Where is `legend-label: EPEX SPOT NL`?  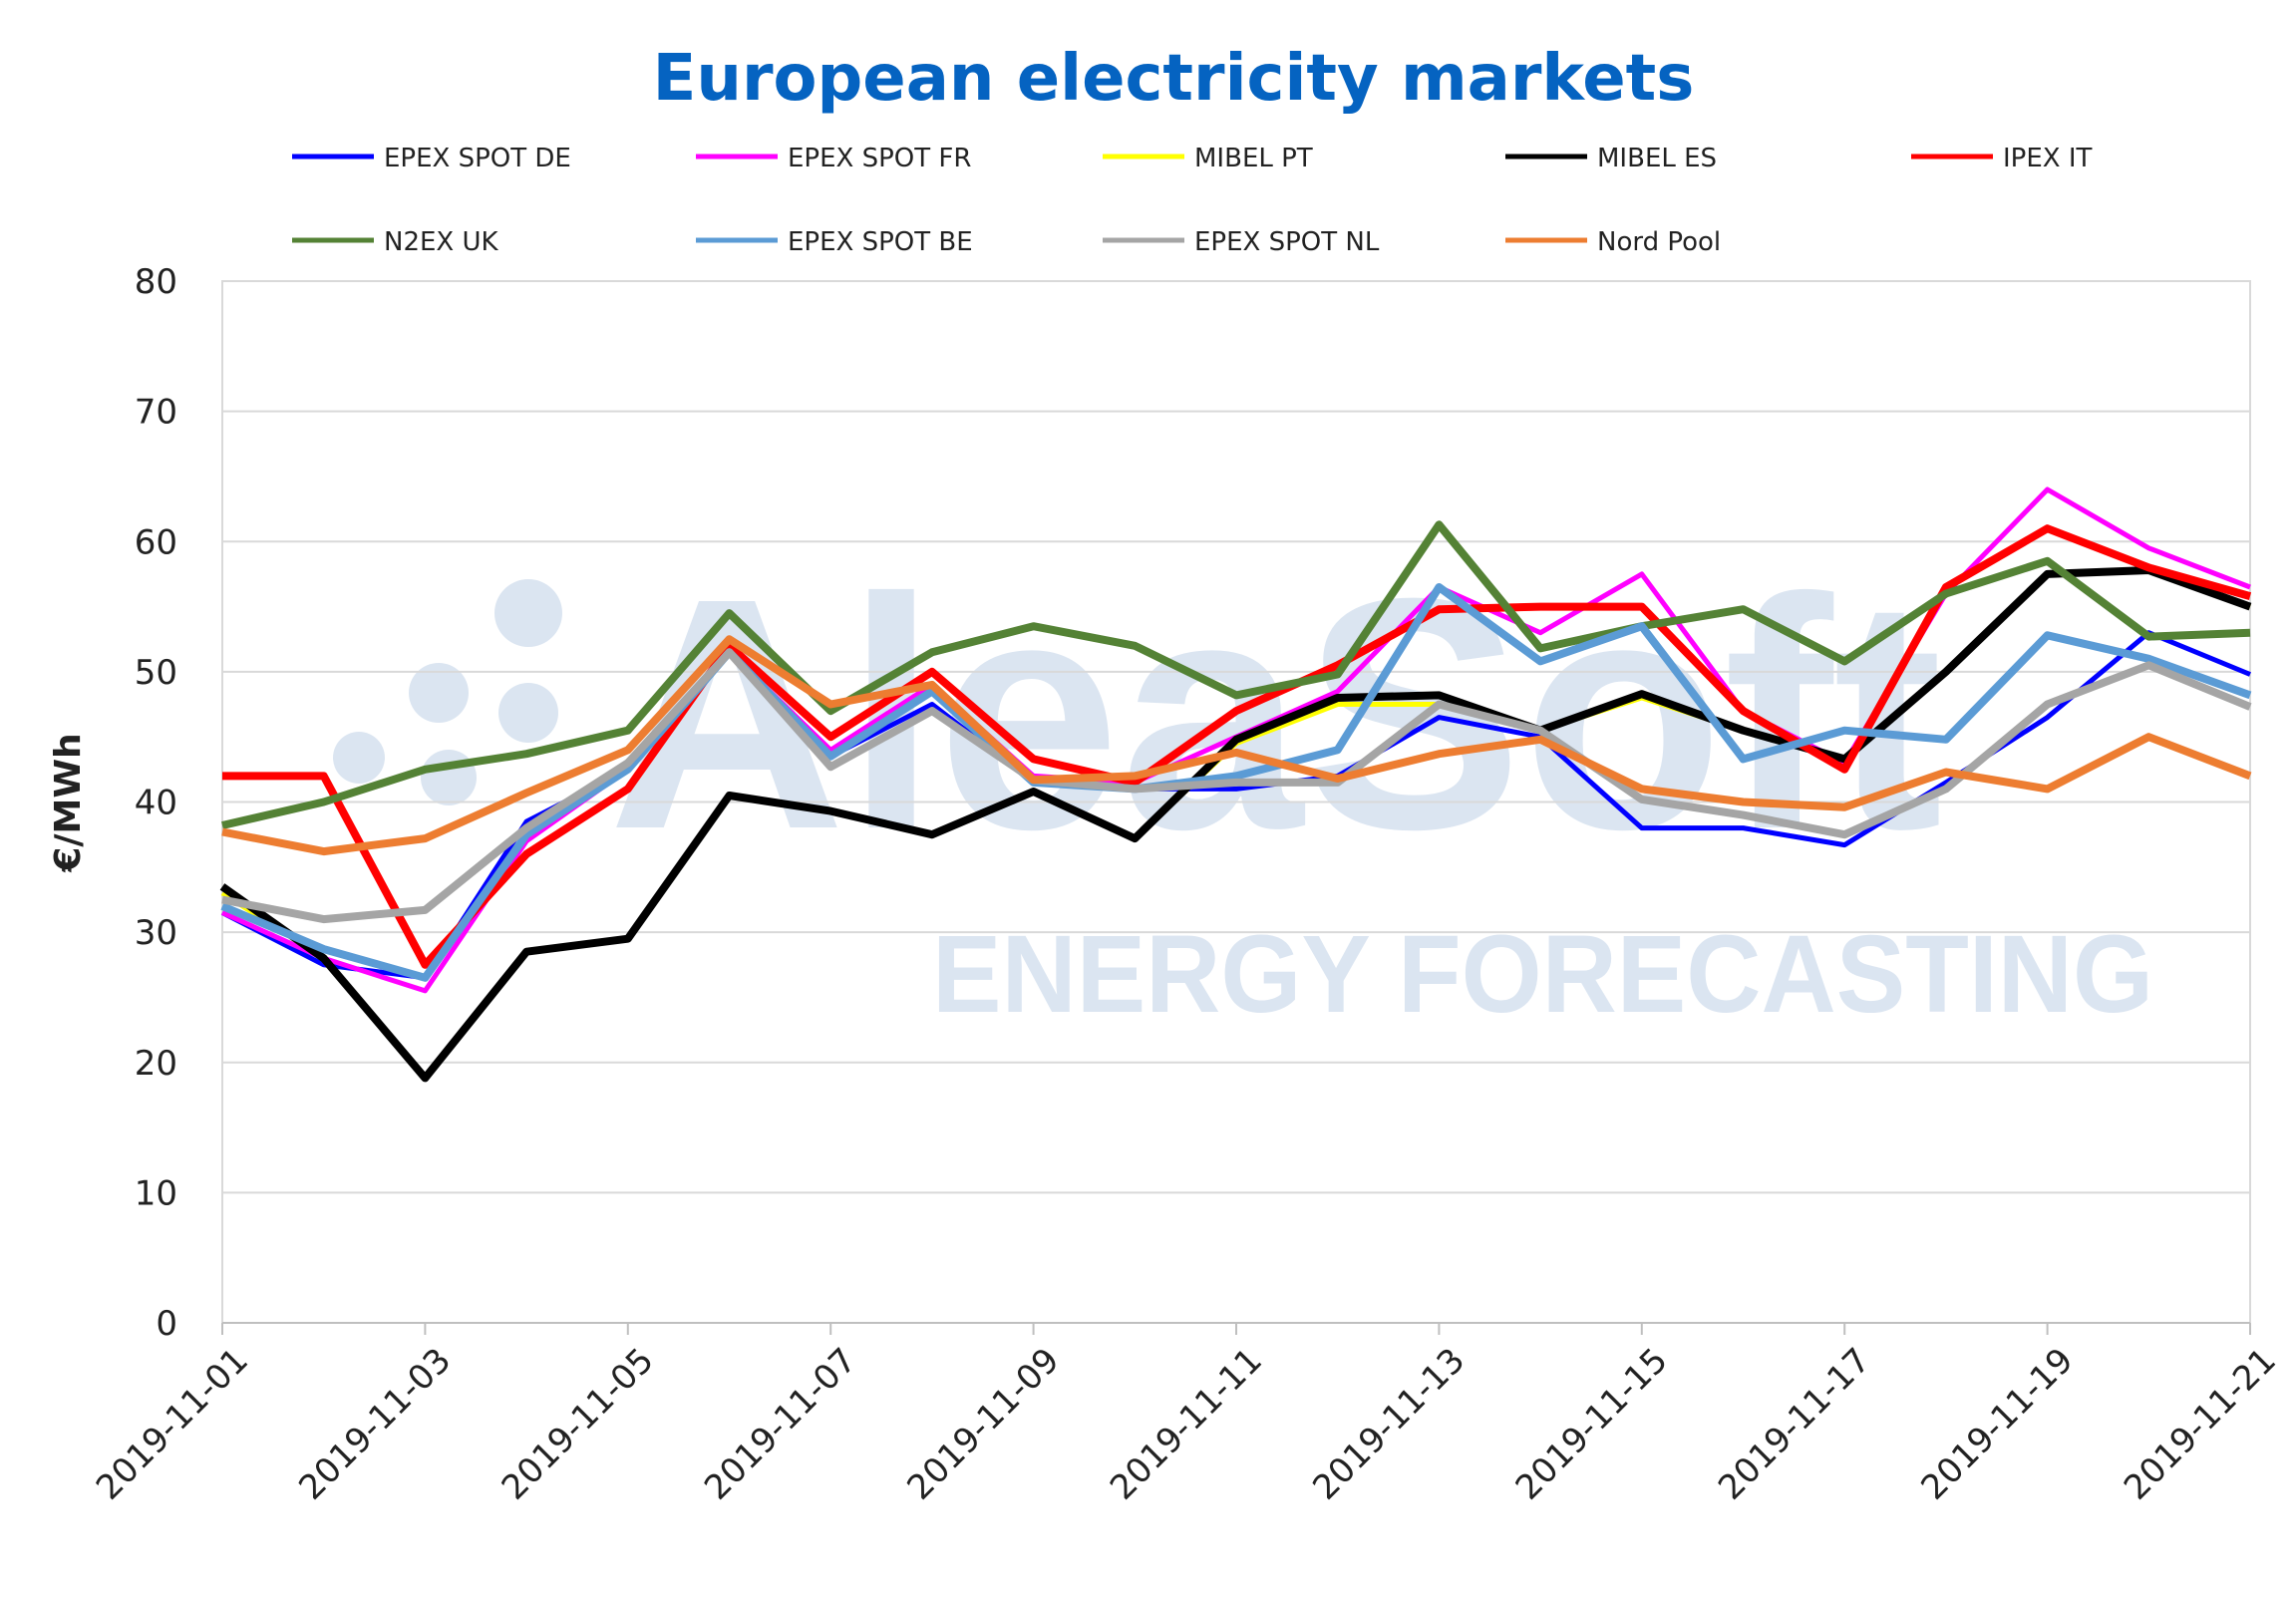
legend-label: EPEX SPOT NL is located at coordinates (1287, 242).